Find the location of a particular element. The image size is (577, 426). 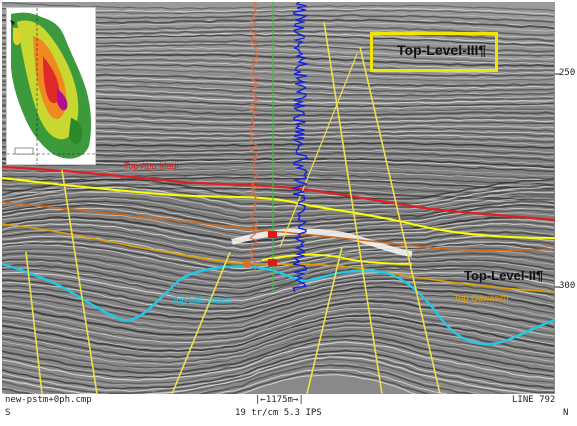

level-iii-label: Top-Level-III¶ is located at coordinates (442, 50).